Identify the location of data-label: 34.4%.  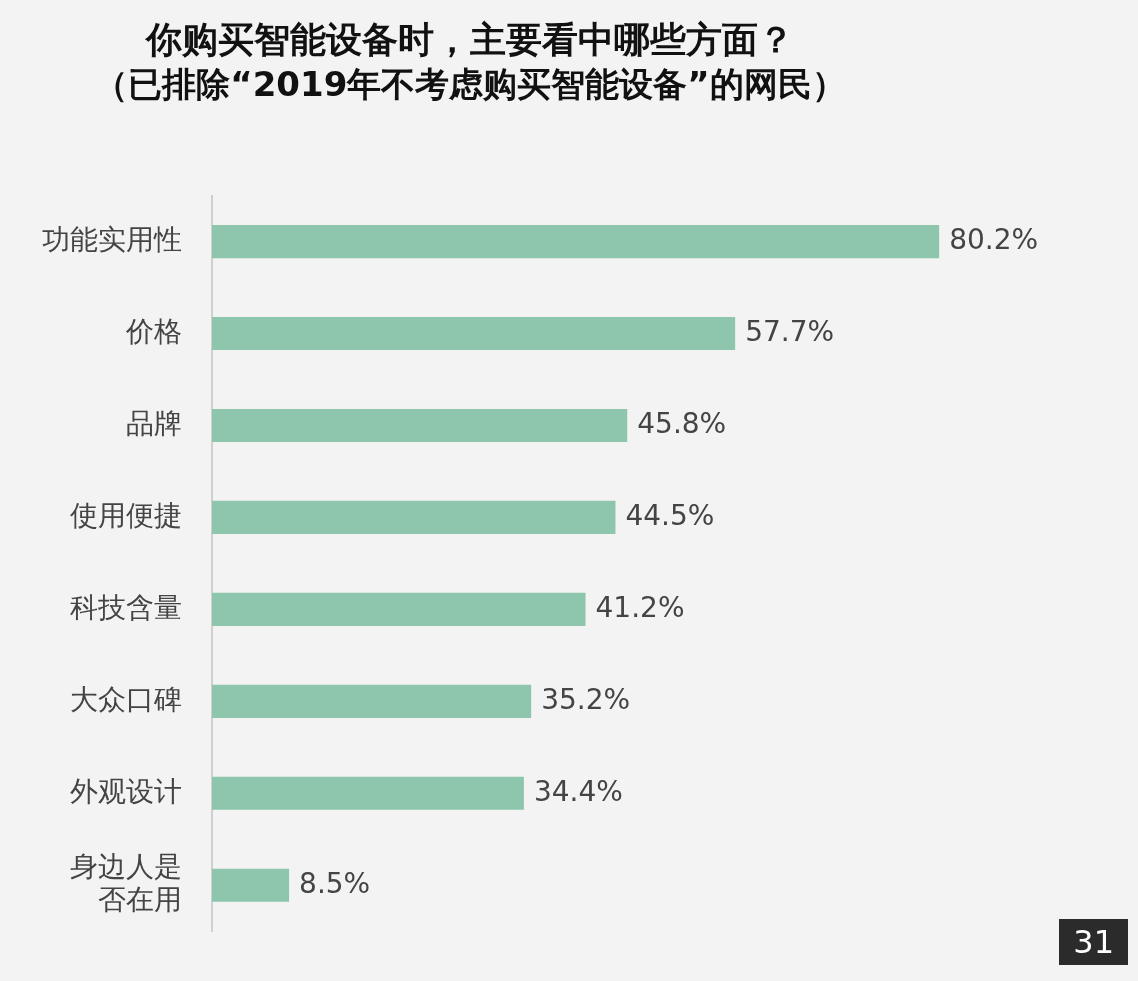
(578, 791).